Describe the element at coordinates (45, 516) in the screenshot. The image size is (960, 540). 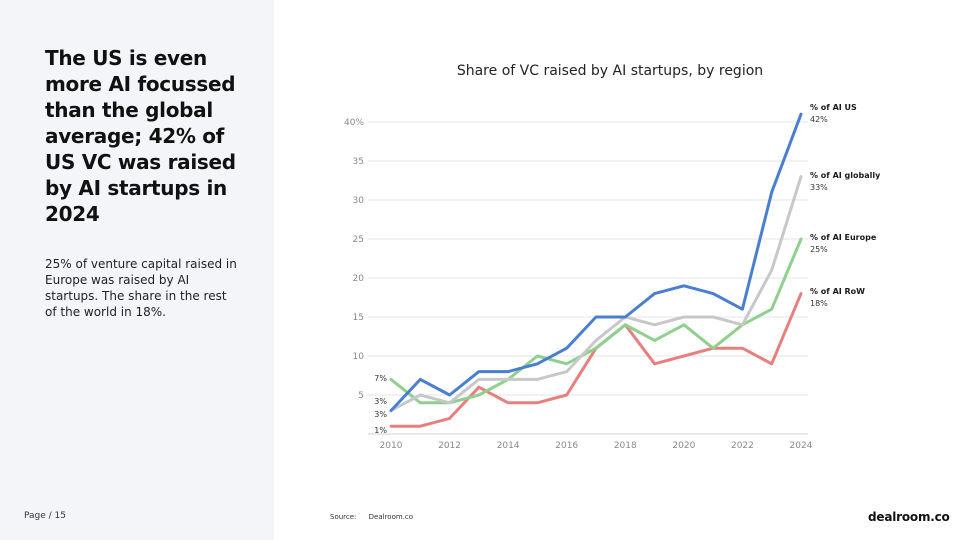
I see `page-number: Page / 15` at that location.